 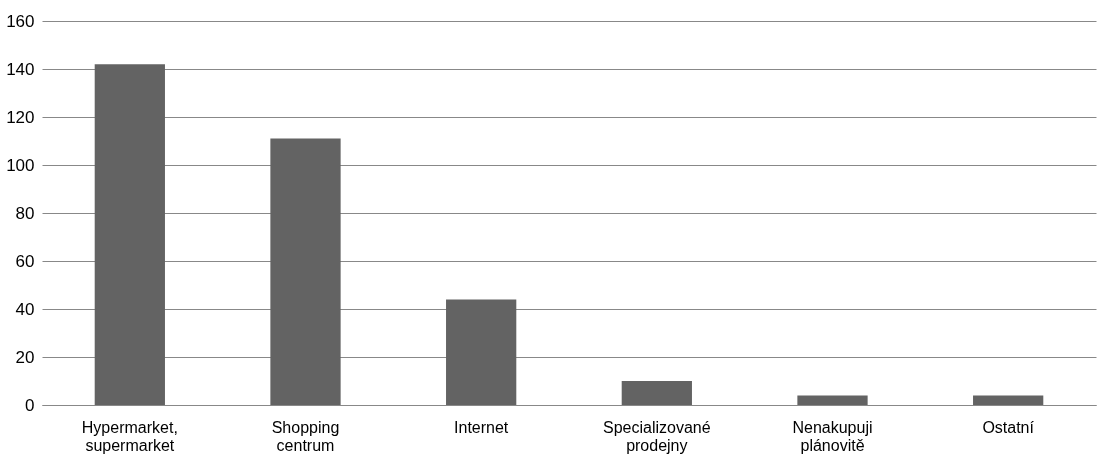 What do you see at coordinates (305, 436) in the screenshot?
I see `x-tick-label: Shopping centrum` at bounding box center [305, 436].